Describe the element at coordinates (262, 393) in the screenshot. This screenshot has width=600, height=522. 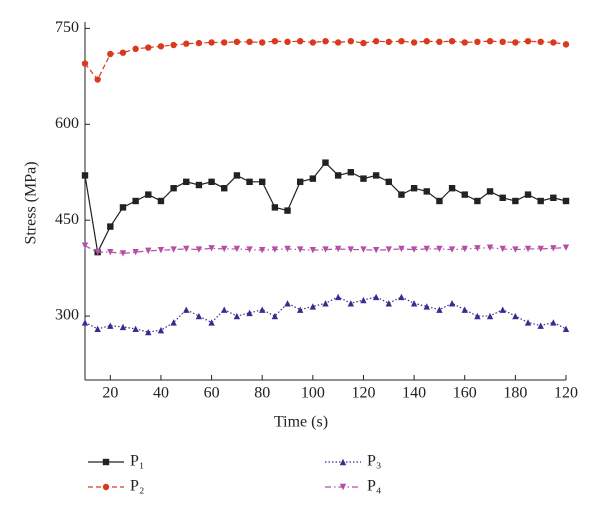
I see `x-tick-label: 80` at that location.